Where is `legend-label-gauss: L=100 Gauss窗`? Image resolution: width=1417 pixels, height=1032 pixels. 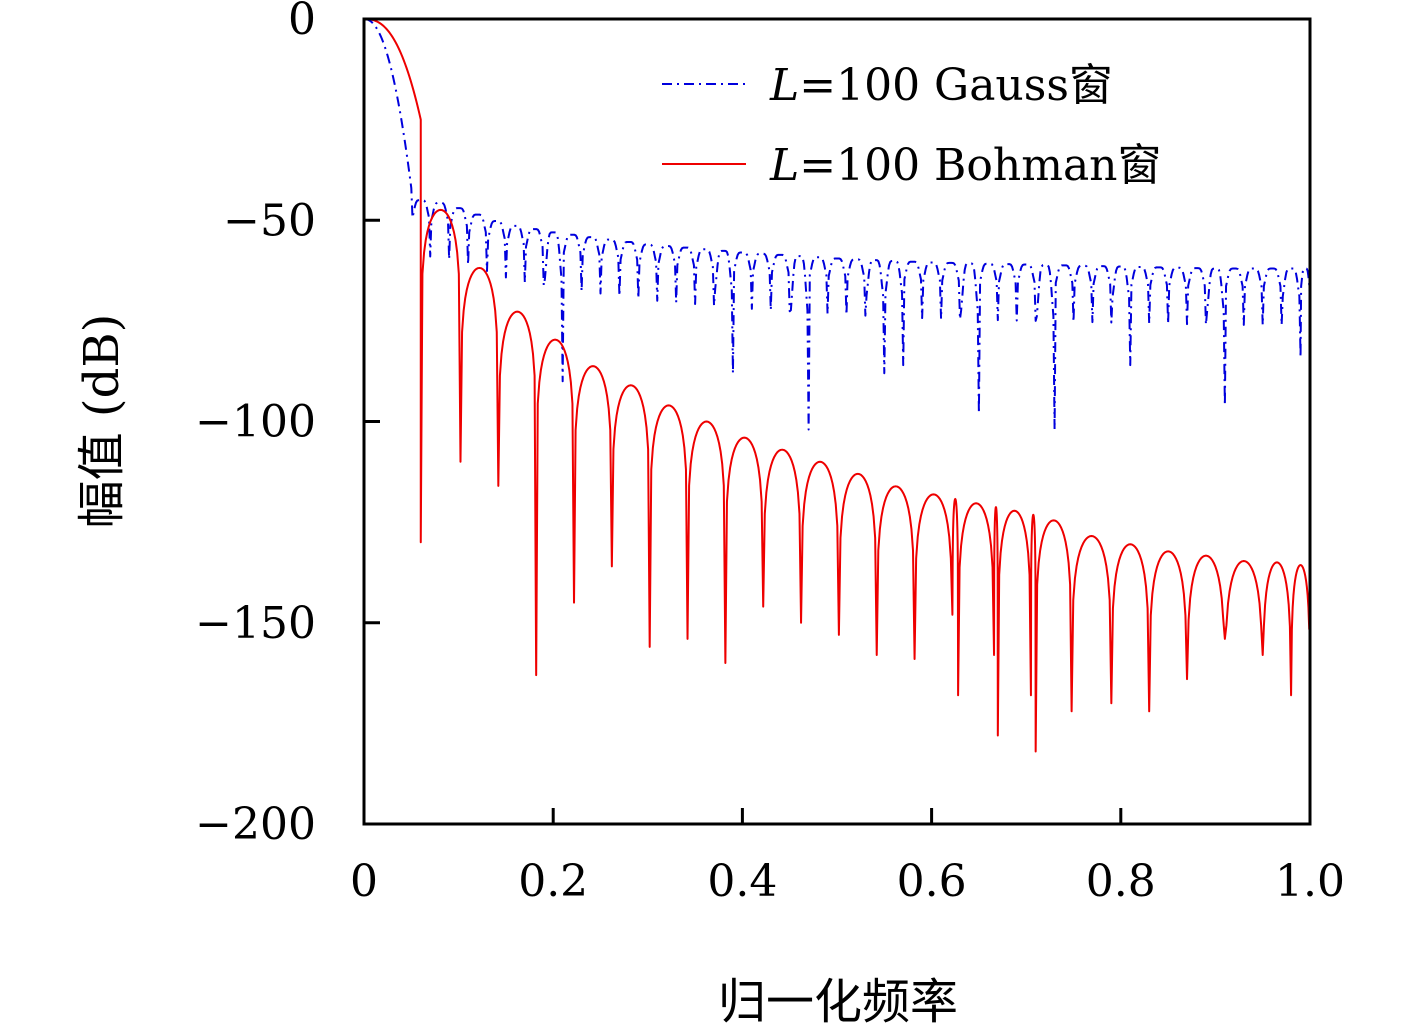 legend-label-gauss: L=100 Gauss窗 is located at coordinates (941, 85).